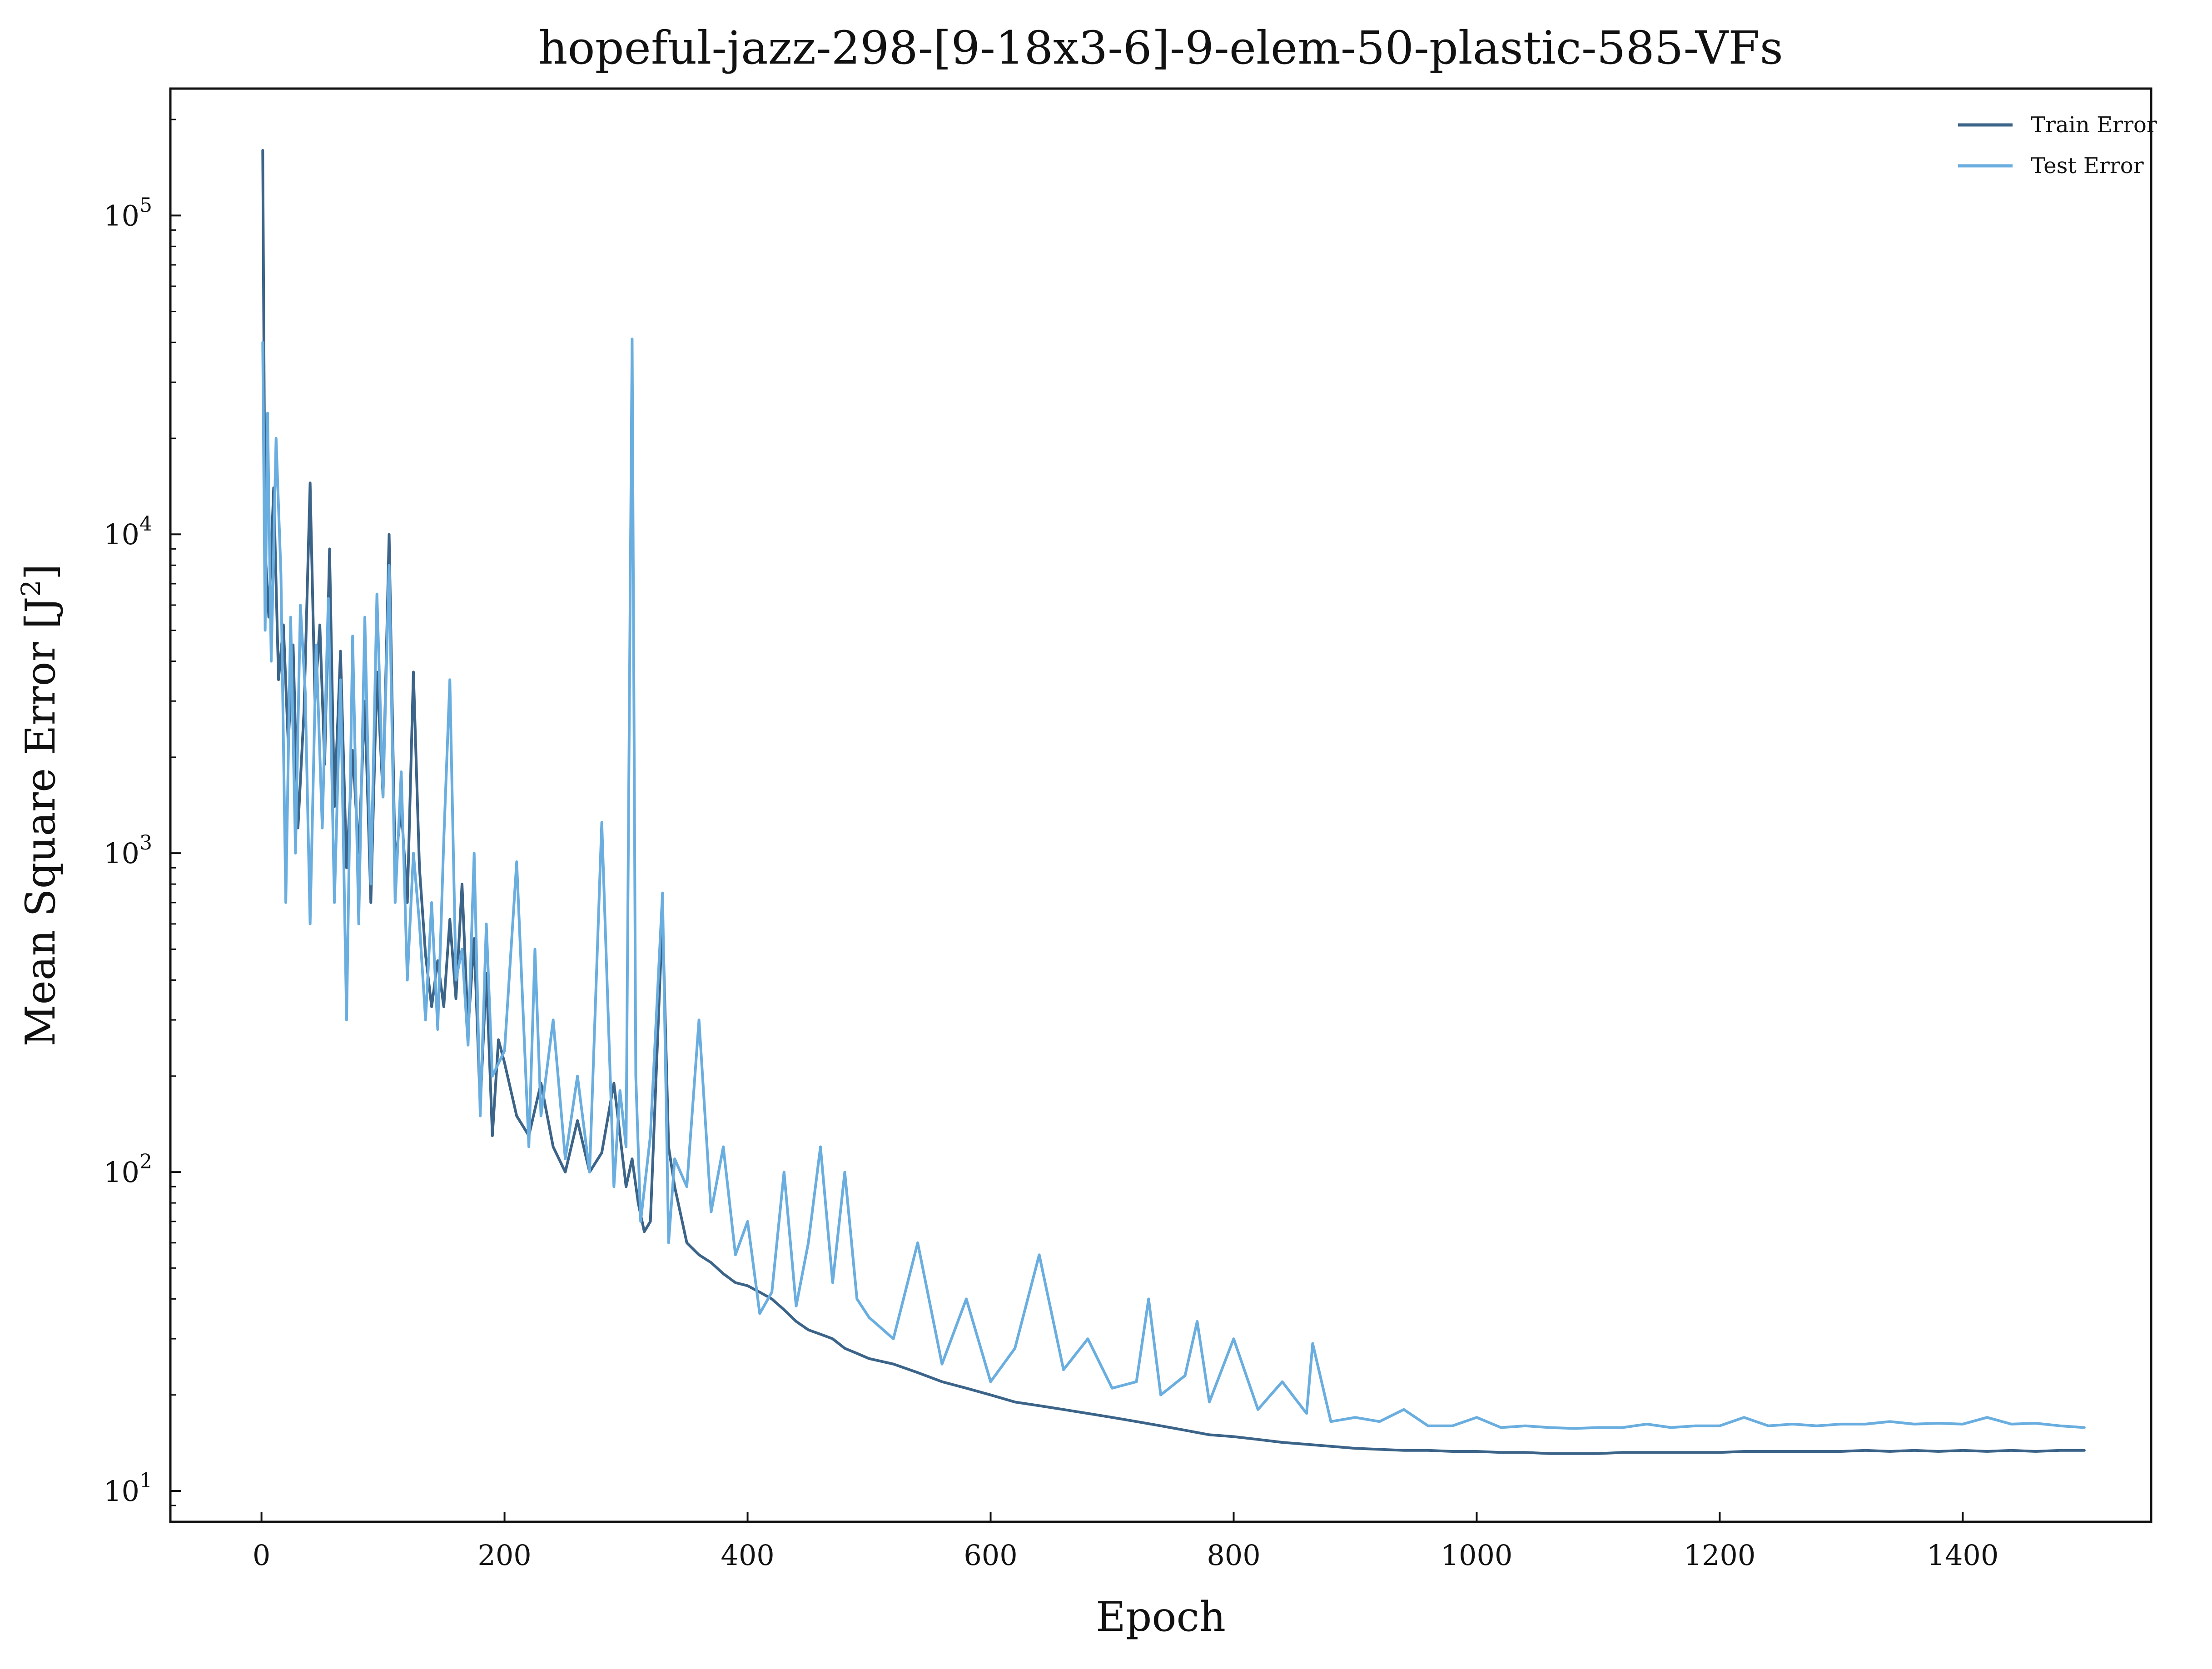  What do you see at coordinates (262, 1555) in the screenshot?
I see `x-tick-label: 0` at bounding box center [262, 1555].